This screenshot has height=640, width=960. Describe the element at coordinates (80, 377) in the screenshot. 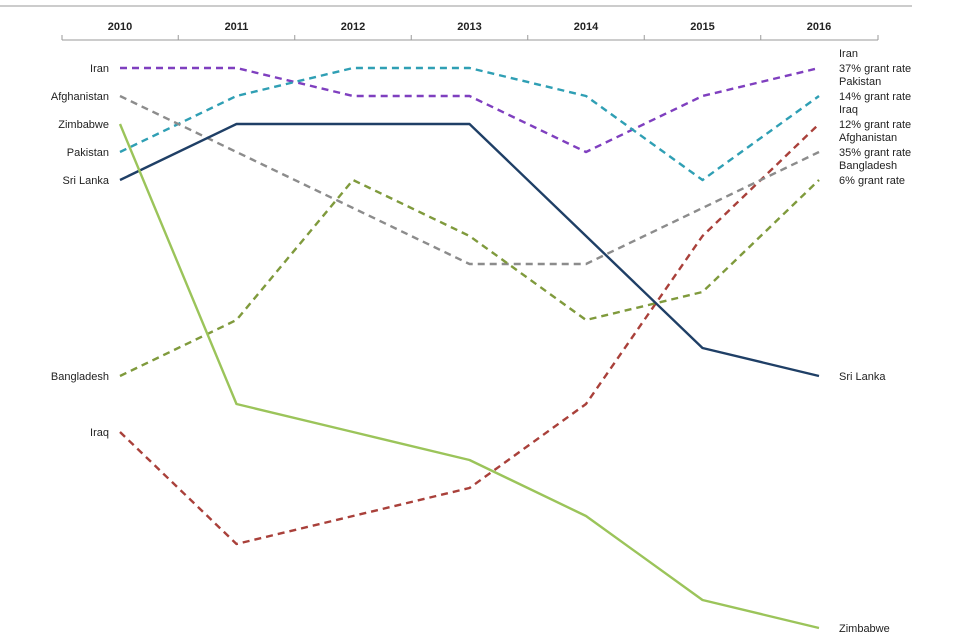

I see `start-label-bangladesh: Bangladesh` at that location.